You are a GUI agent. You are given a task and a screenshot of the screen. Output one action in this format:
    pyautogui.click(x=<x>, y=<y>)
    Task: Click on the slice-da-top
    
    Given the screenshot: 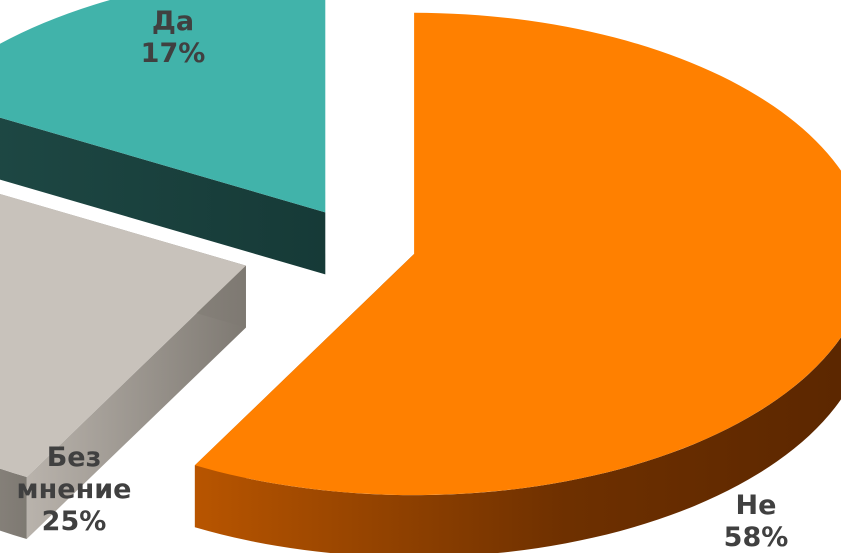 What is the action you would take?
    pyautogui.click(x=163, y=106)
    